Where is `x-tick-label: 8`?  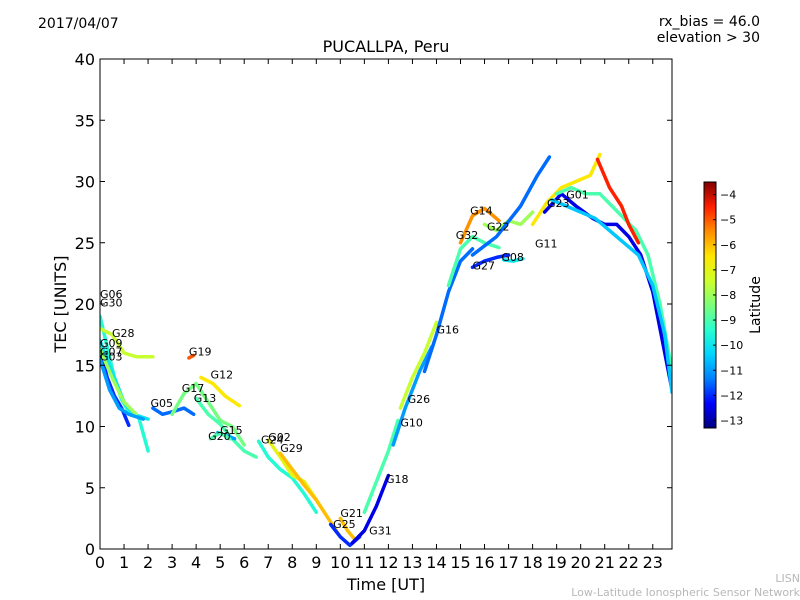 x-tick-label: 8 is located at coordinates (292, 562).